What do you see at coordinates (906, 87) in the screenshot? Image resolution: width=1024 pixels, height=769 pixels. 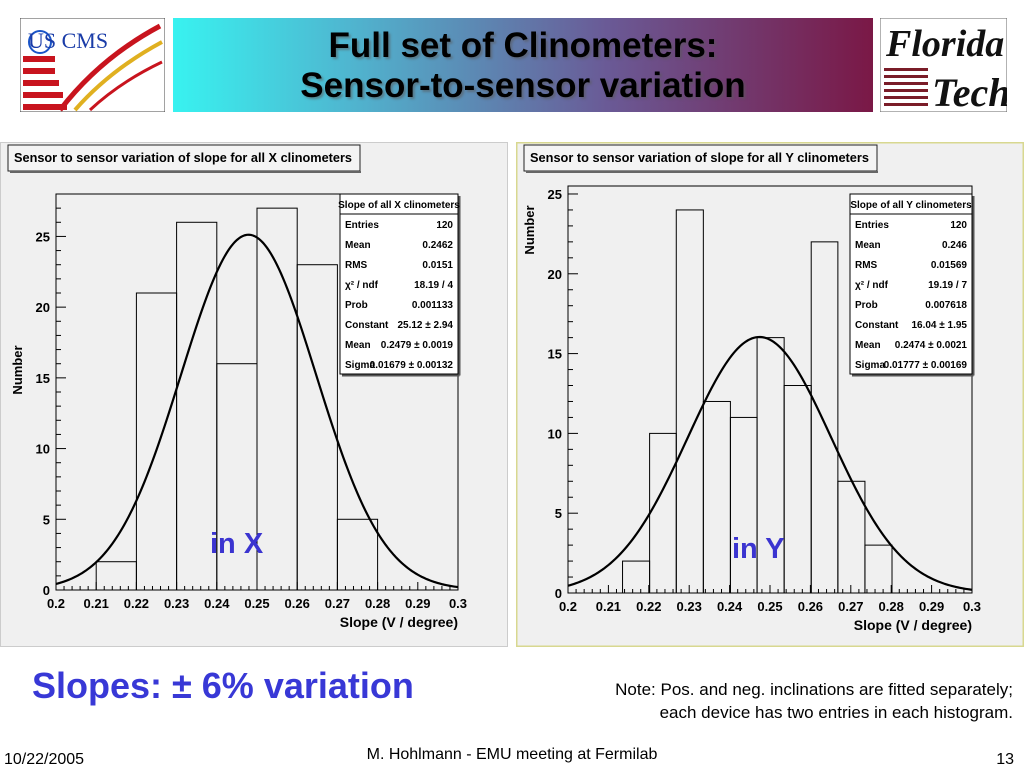 I see `logo-lines` at bounding box center [906, 87].